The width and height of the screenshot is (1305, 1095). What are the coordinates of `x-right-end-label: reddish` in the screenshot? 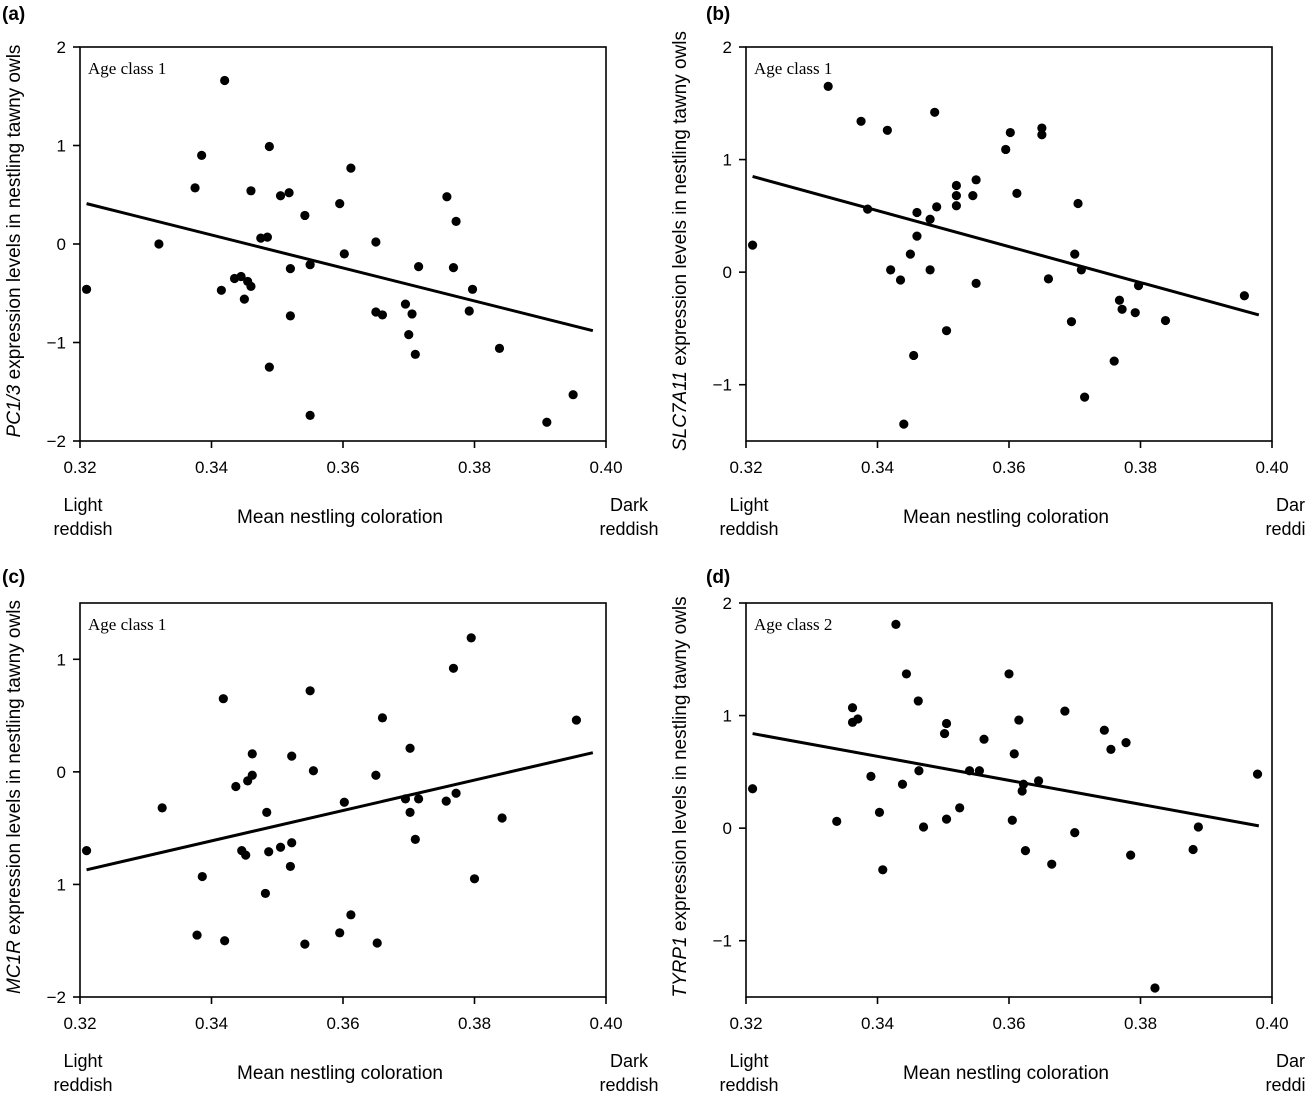 It's located at (628, 1085).